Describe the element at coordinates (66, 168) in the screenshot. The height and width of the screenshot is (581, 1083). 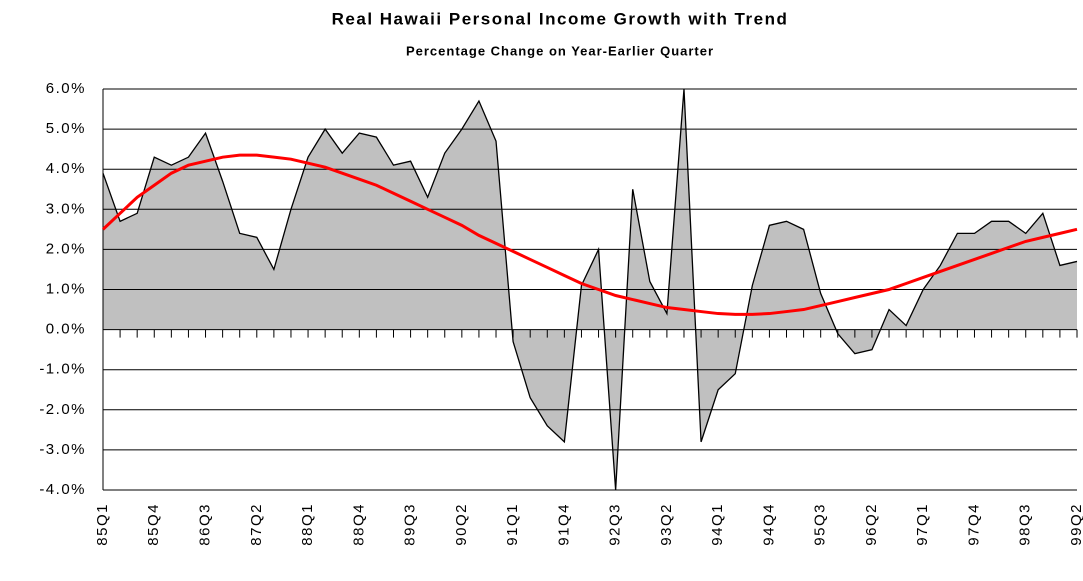
I see `y-tick-label: 4.0%` at that location.